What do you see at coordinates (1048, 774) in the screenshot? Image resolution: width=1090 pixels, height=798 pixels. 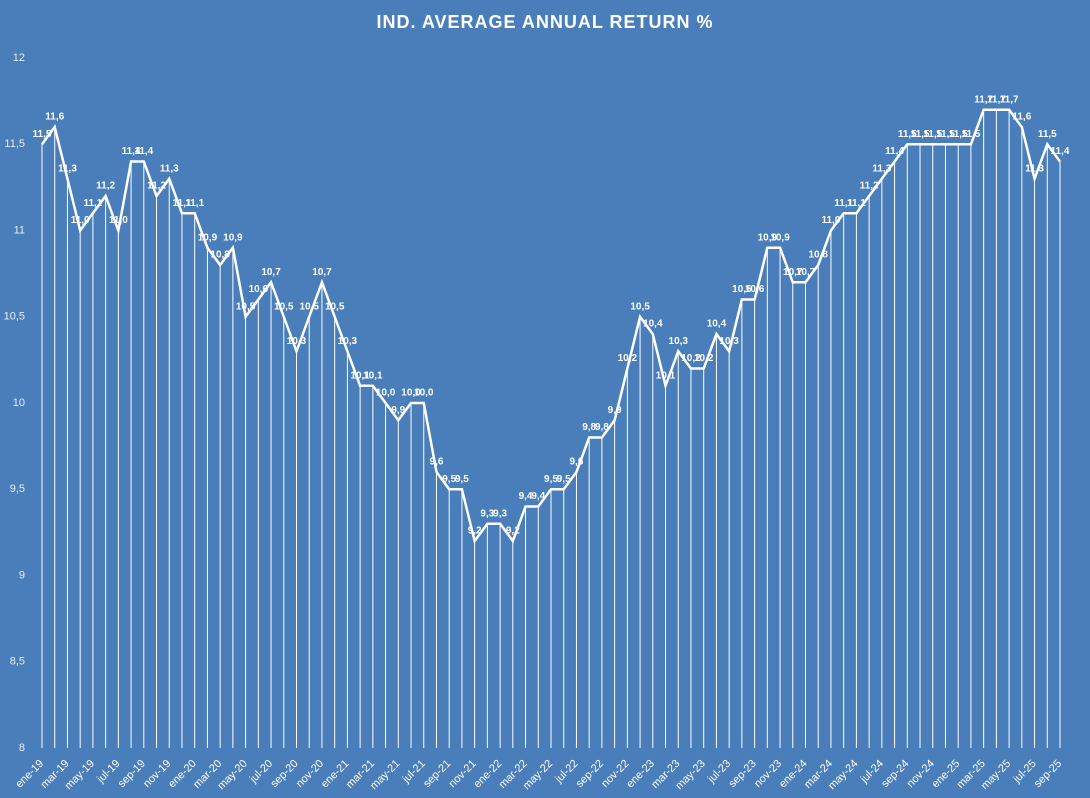 I see `x-tick-label: sep-25` at bounding box center [1048, 774].